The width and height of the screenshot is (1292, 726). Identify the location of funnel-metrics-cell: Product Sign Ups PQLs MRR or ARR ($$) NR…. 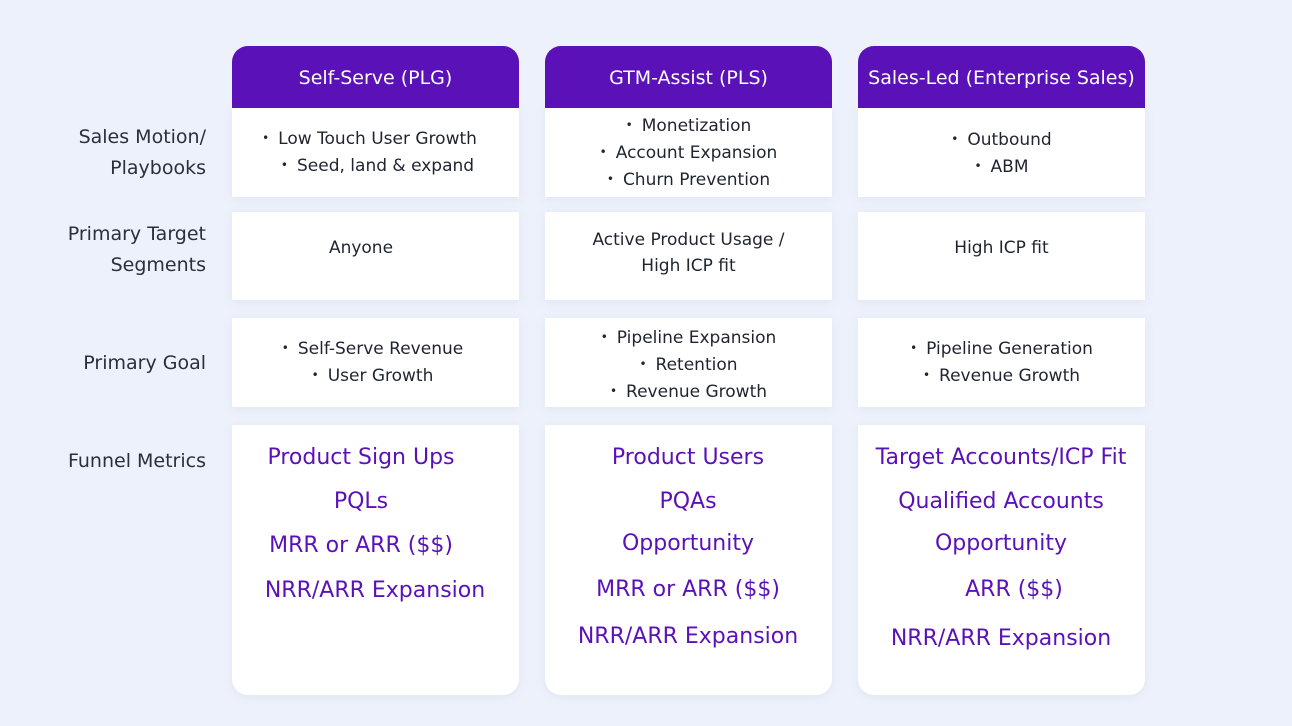
(375, 560).